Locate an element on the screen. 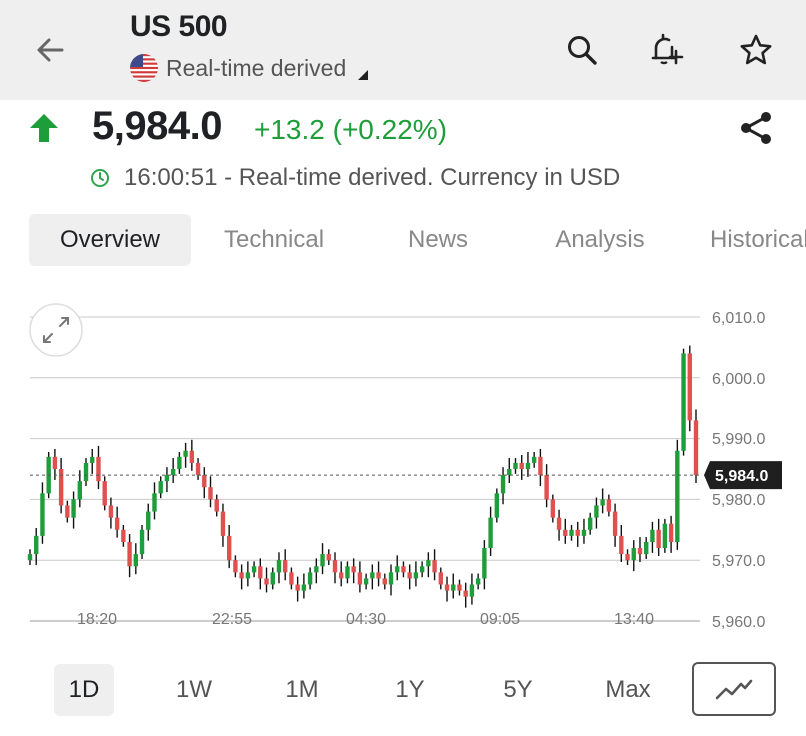  x-tick-label: 09:05 is located at coordinates (500, 619).